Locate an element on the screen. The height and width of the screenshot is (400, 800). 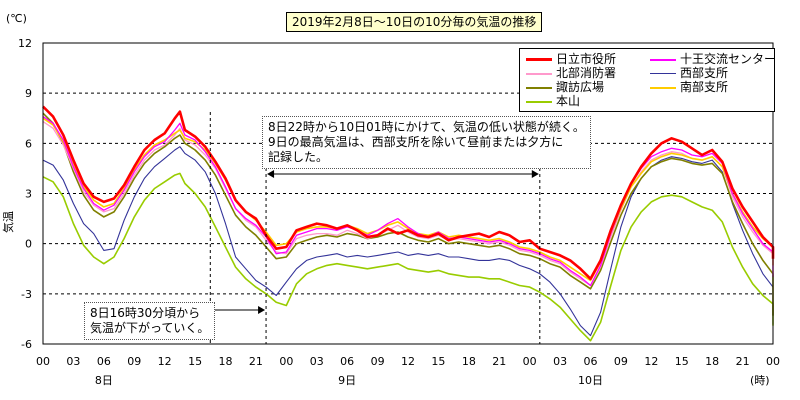
annotation-temp-drop: 8日16時30分頃から 気温が下がっていく。 is located at coordinates (150, 321).